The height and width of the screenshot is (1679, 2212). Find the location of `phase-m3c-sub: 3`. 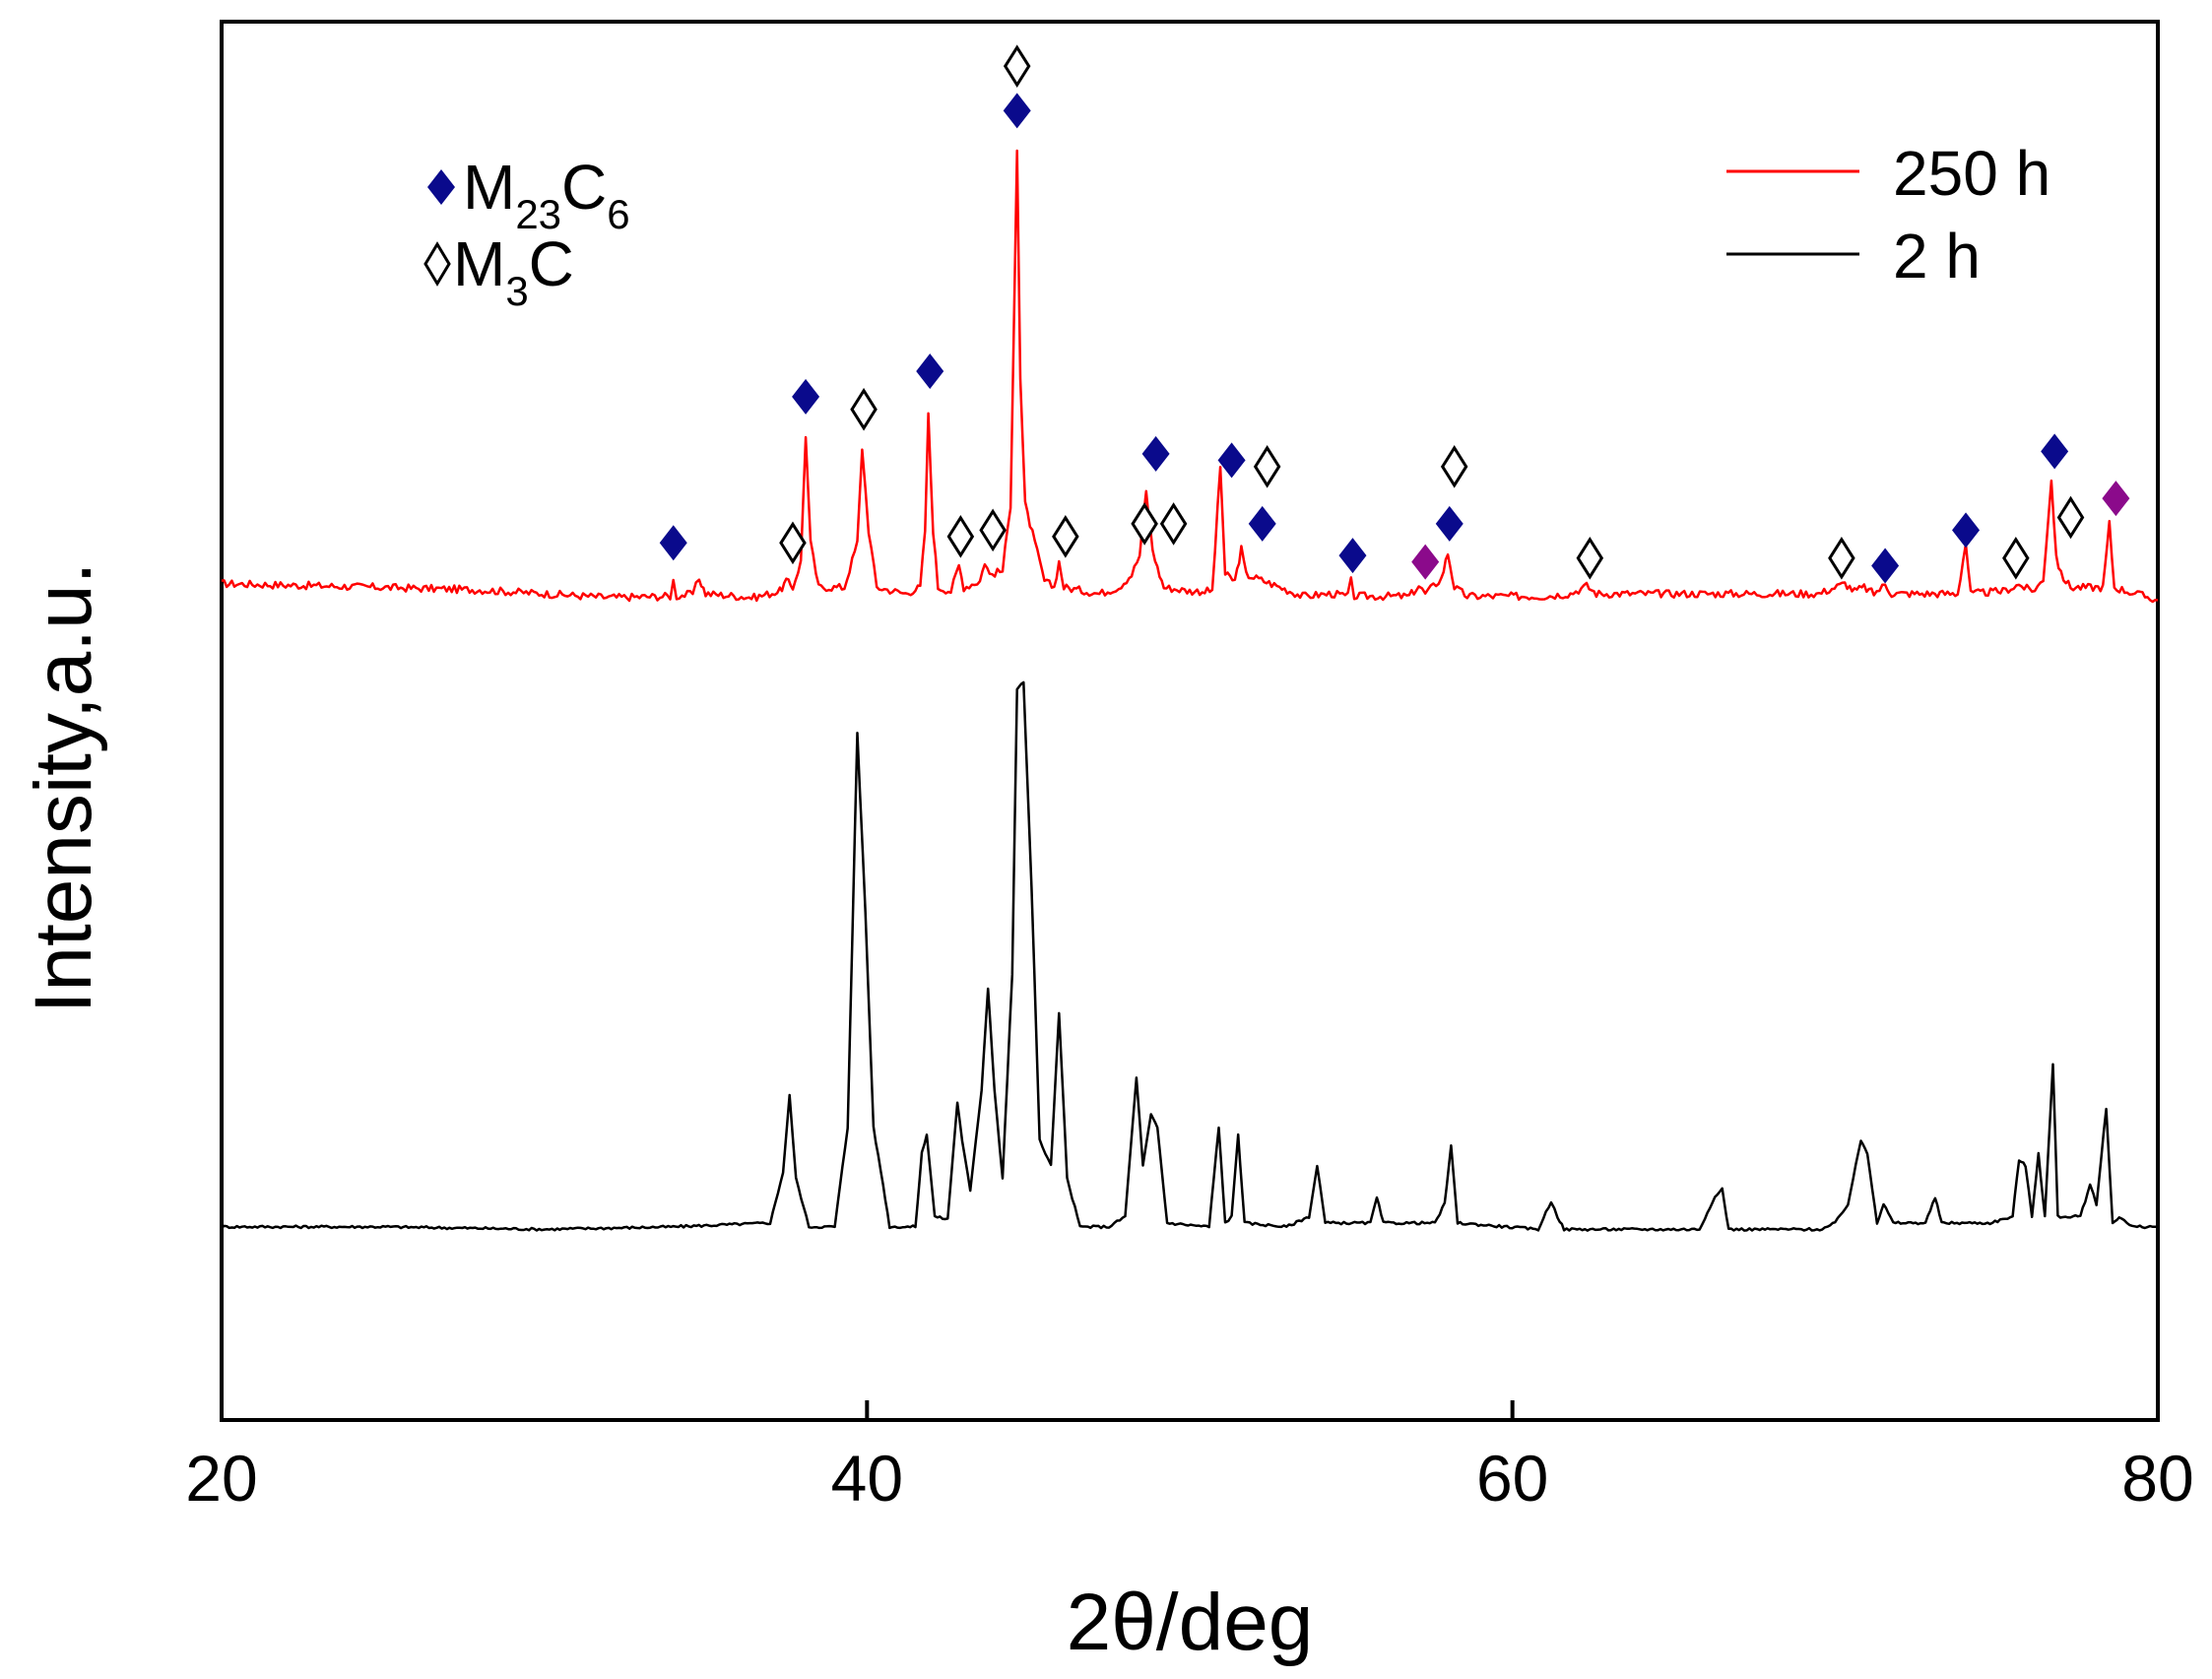

phase-m3c-sub: 3 is located at coordinates (516, 291).